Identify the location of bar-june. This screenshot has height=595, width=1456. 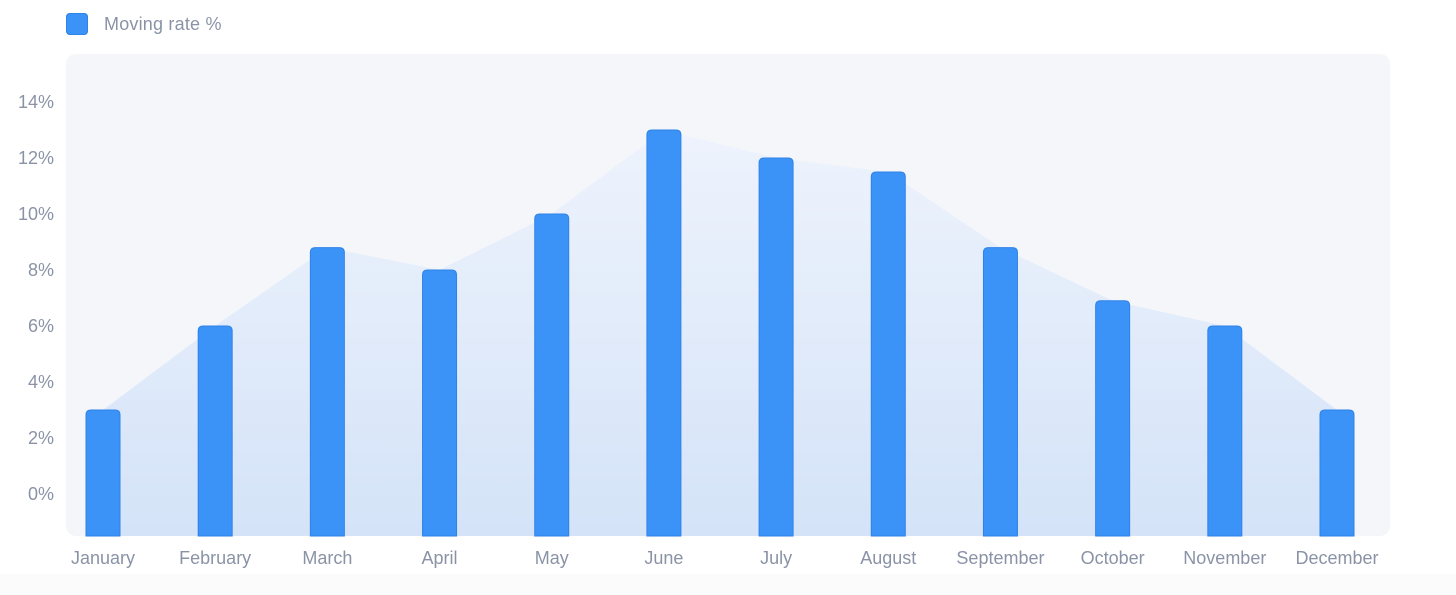
(664, 333).